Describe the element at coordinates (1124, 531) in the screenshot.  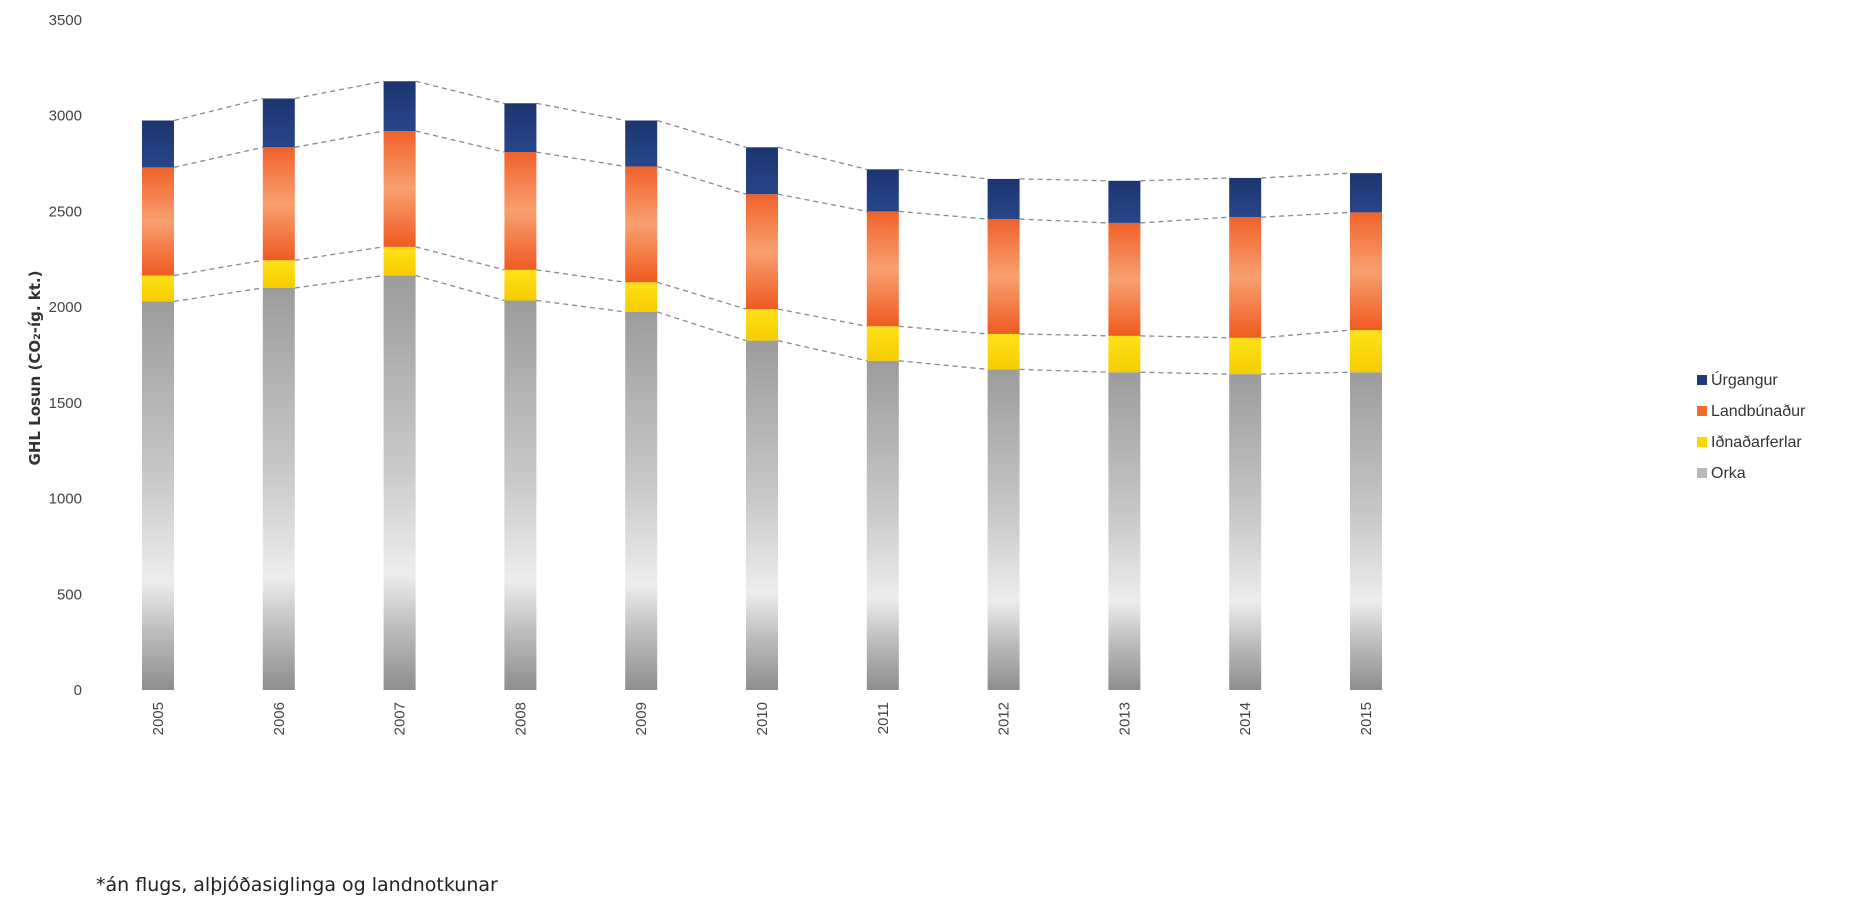
I see `bar-segment-orka-2013` at that location.